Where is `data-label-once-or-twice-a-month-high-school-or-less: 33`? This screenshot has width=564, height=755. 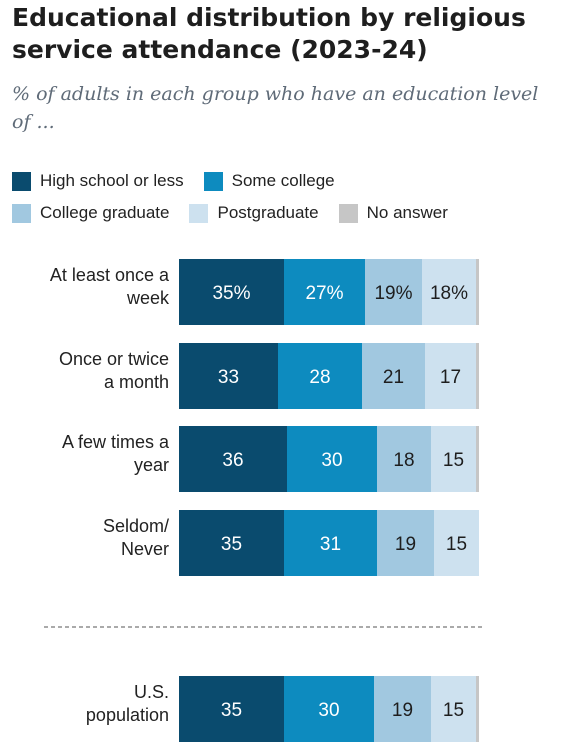
data-label-once-or-twice-a-month-high-school-or-less: 33 is located at coordinates (228, 377).